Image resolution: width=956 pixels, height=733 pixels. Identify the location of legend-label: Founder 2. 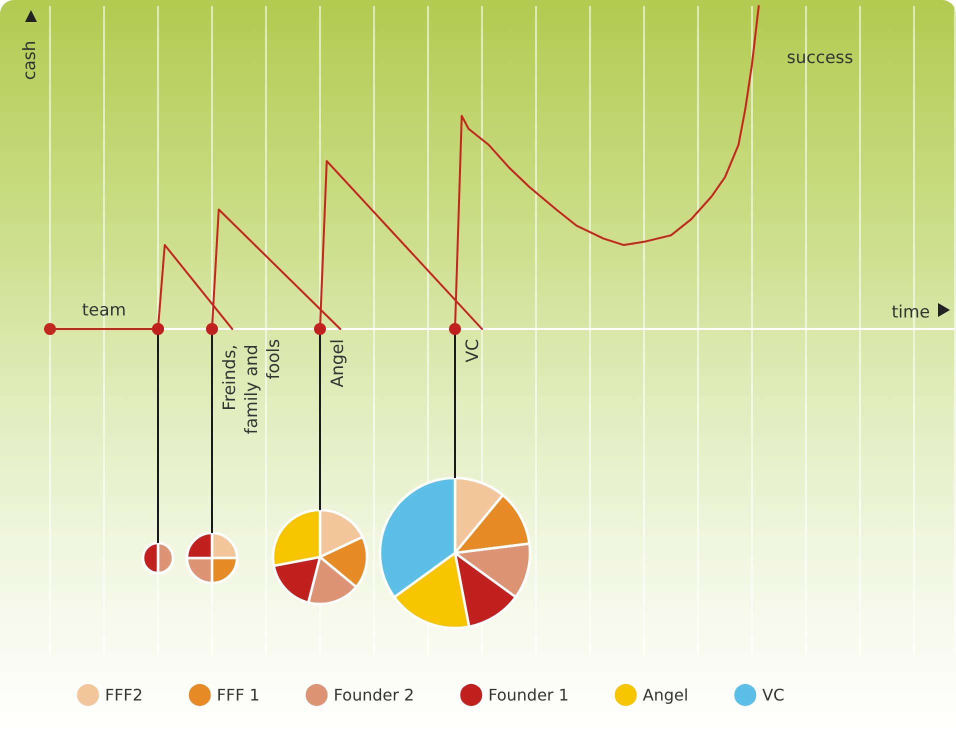
(374, 695).